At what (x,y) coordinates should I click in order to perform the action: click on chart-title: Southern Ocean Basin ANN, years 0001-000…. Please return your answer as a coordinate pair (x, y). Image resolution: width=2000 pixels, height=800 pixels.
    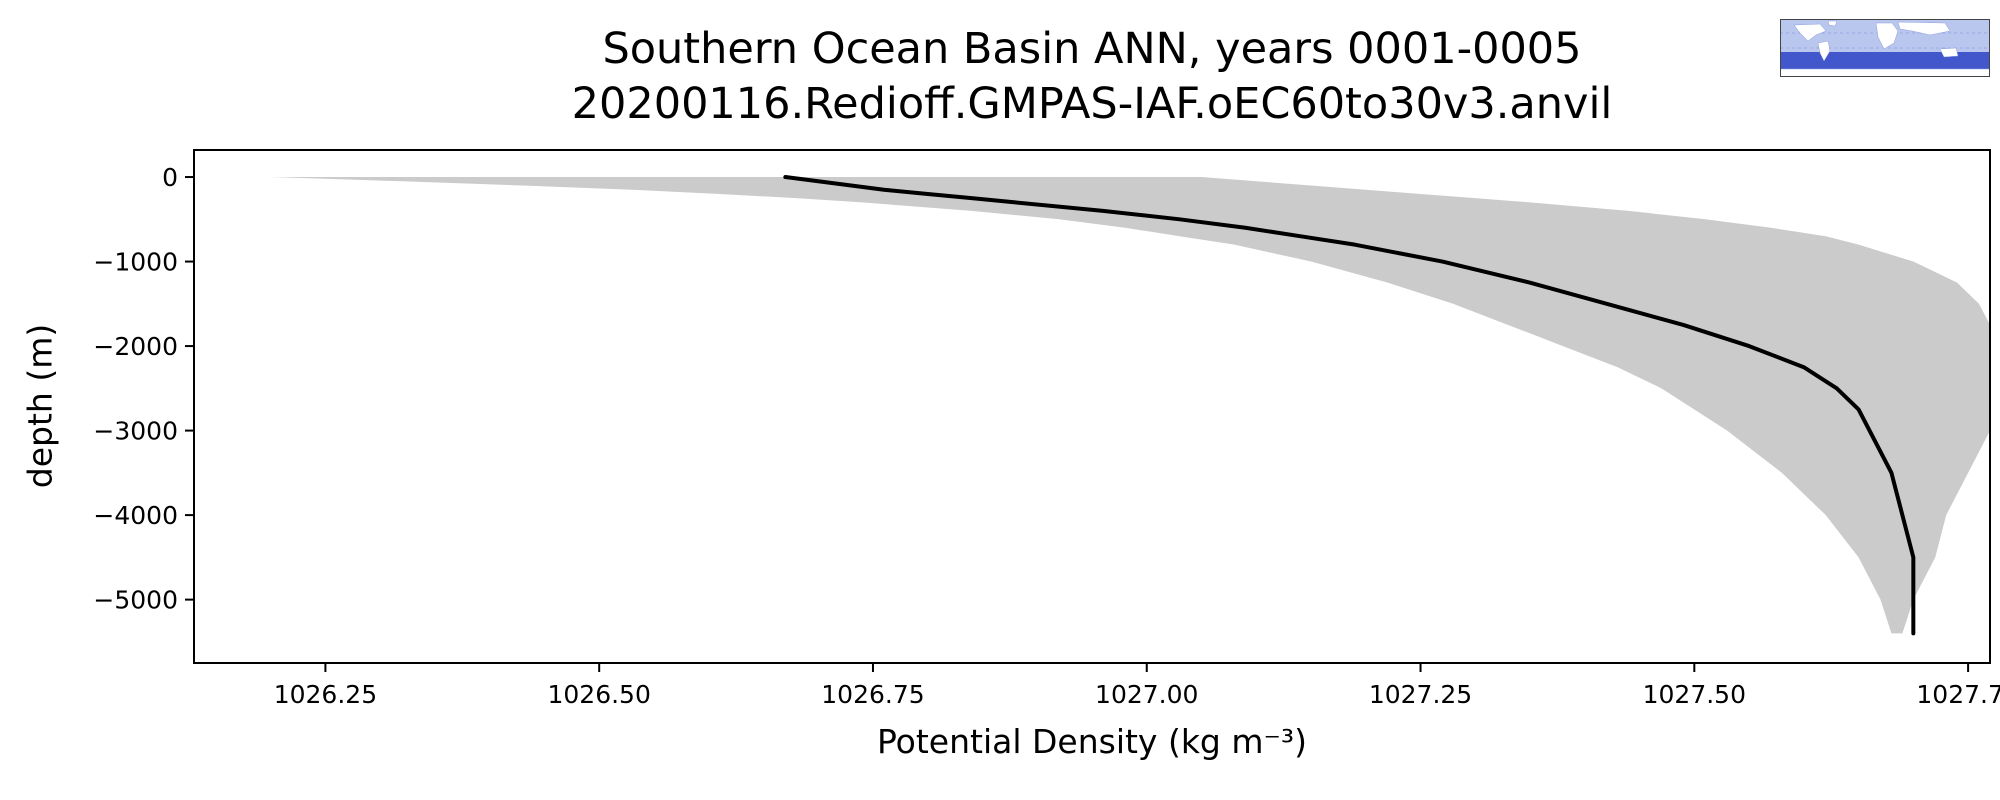
    Looking at the image, I should click on (1092, 49).